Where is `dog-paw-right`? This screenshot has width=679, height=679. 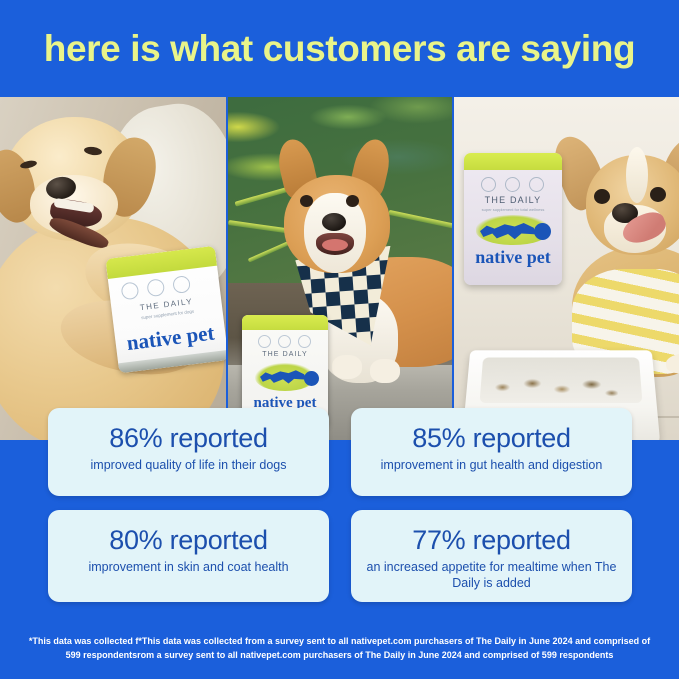 dog-paw-right is located at coordinates (385, 371).